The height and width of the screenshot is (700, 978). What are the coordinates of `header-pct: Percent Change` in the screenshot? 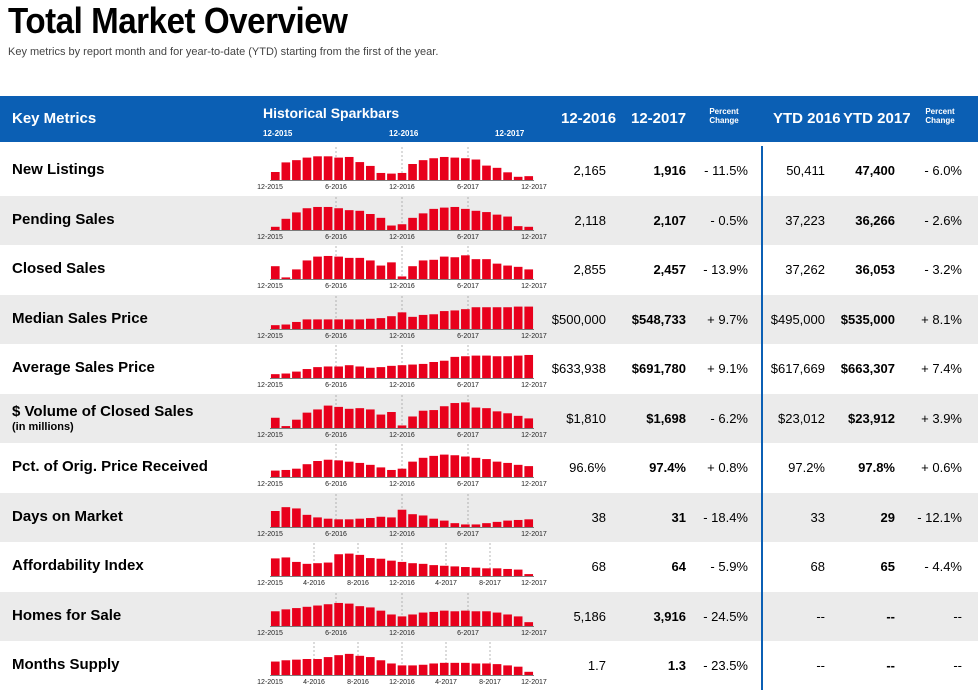 It's located at (724, 116).